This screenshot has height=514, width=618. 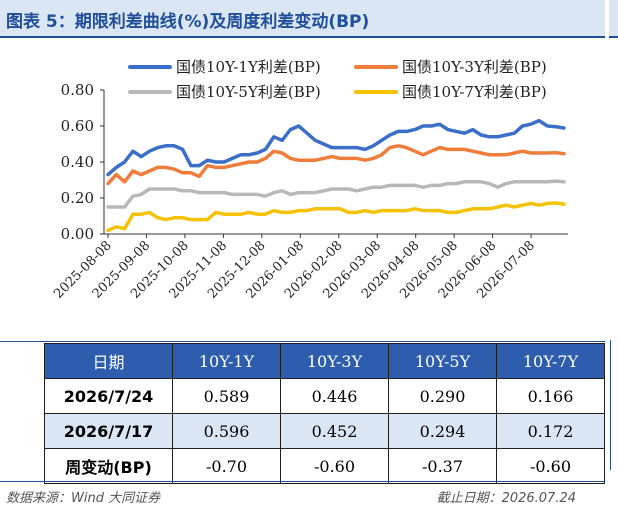 I want to click on y-tick-label: 0.80, so click(x=77, y=90).